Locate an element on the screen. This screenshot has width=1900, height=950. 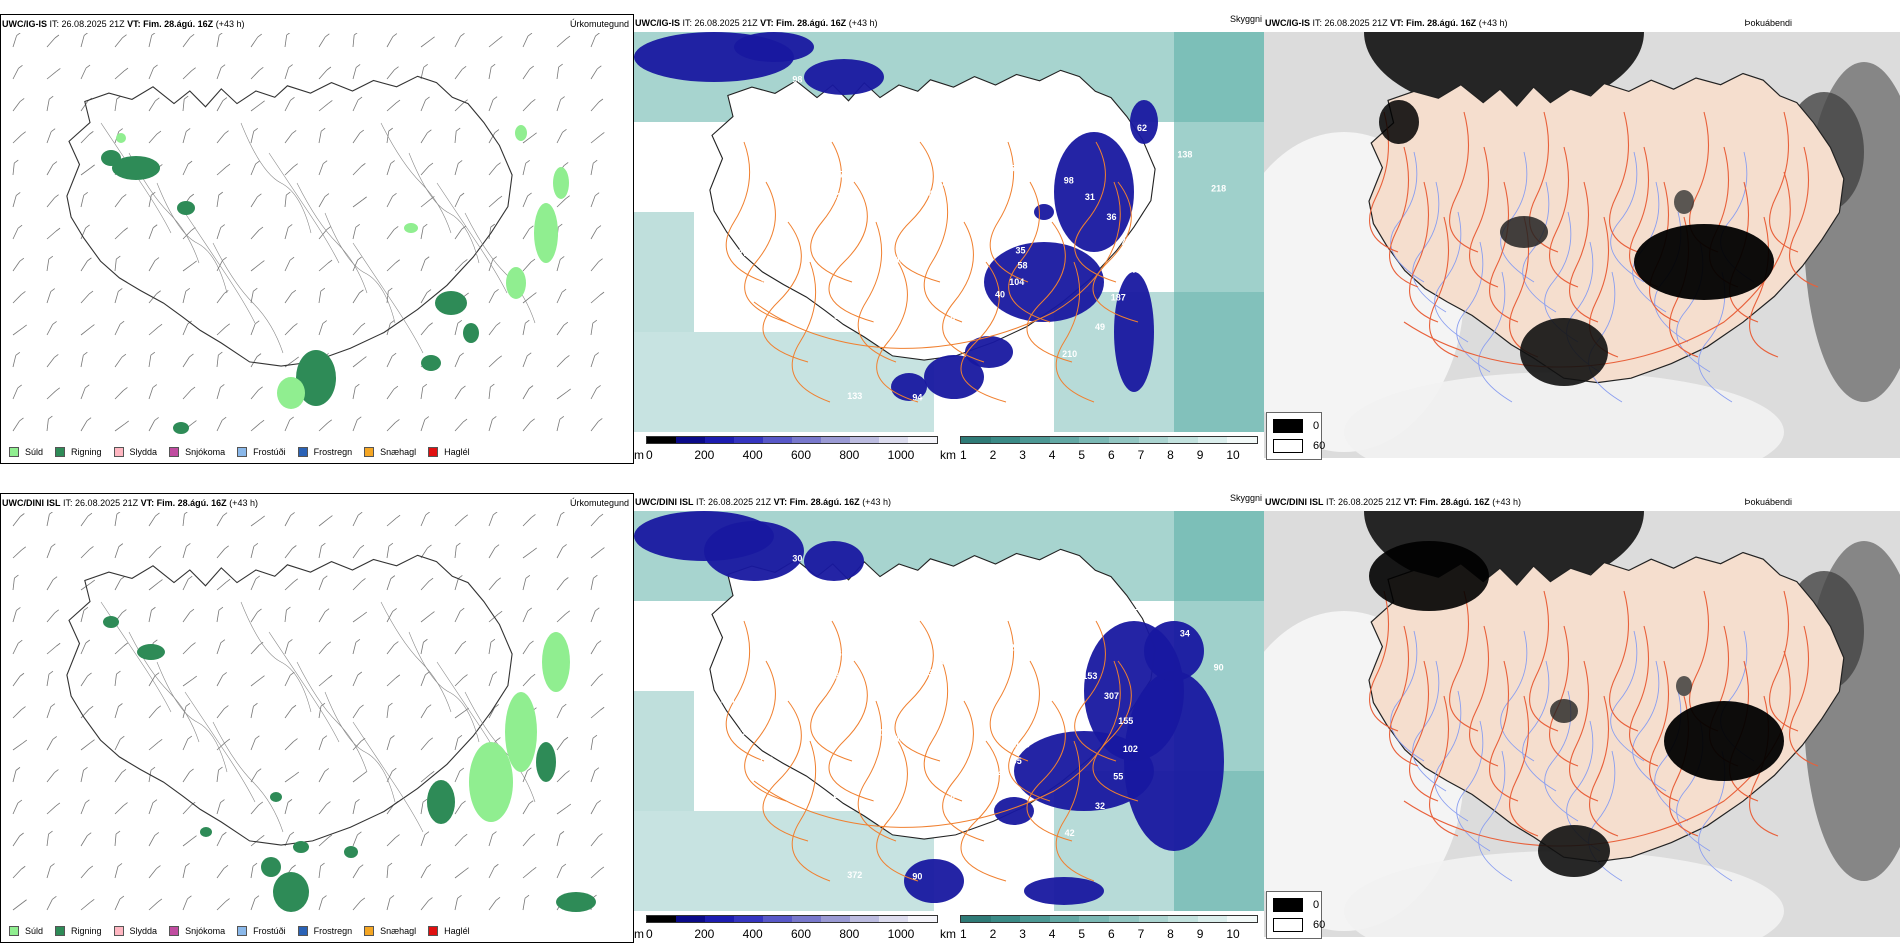
cloud-base-label: 32 is located at coordinates (1100, 806).